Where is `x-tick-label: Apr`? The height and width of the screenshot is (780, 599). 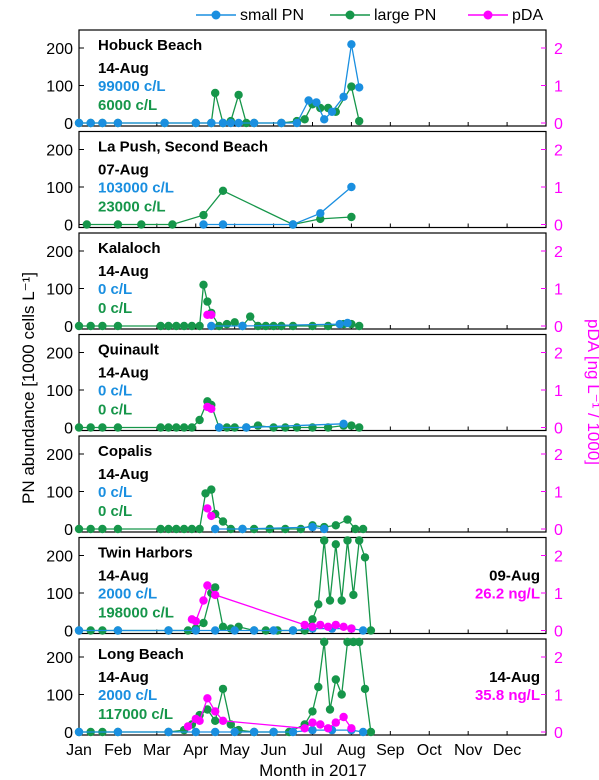 x-tick-label: Apr is located at coordinates (196, 750).